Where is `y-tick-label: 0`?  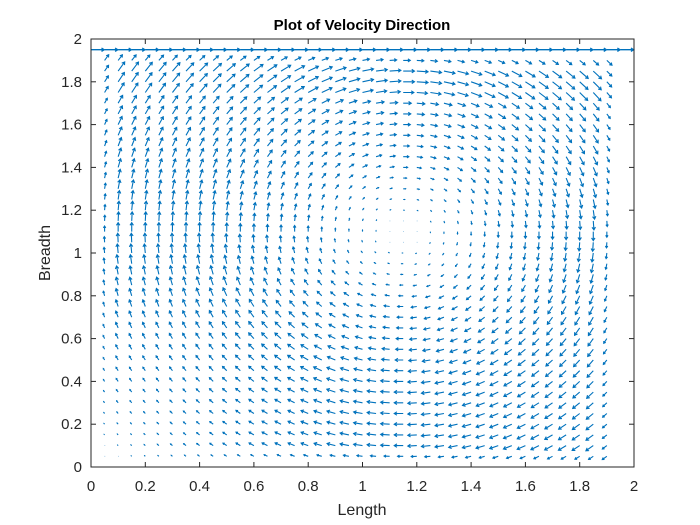 y-tick-label: 0 is located at coordinates (78, 467).